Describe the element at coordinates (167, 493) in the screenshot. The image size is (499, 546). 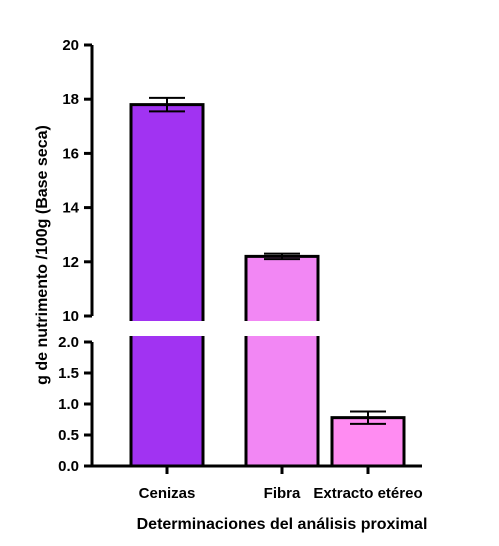
I see `x-tick-label: Cenizas` at that location.